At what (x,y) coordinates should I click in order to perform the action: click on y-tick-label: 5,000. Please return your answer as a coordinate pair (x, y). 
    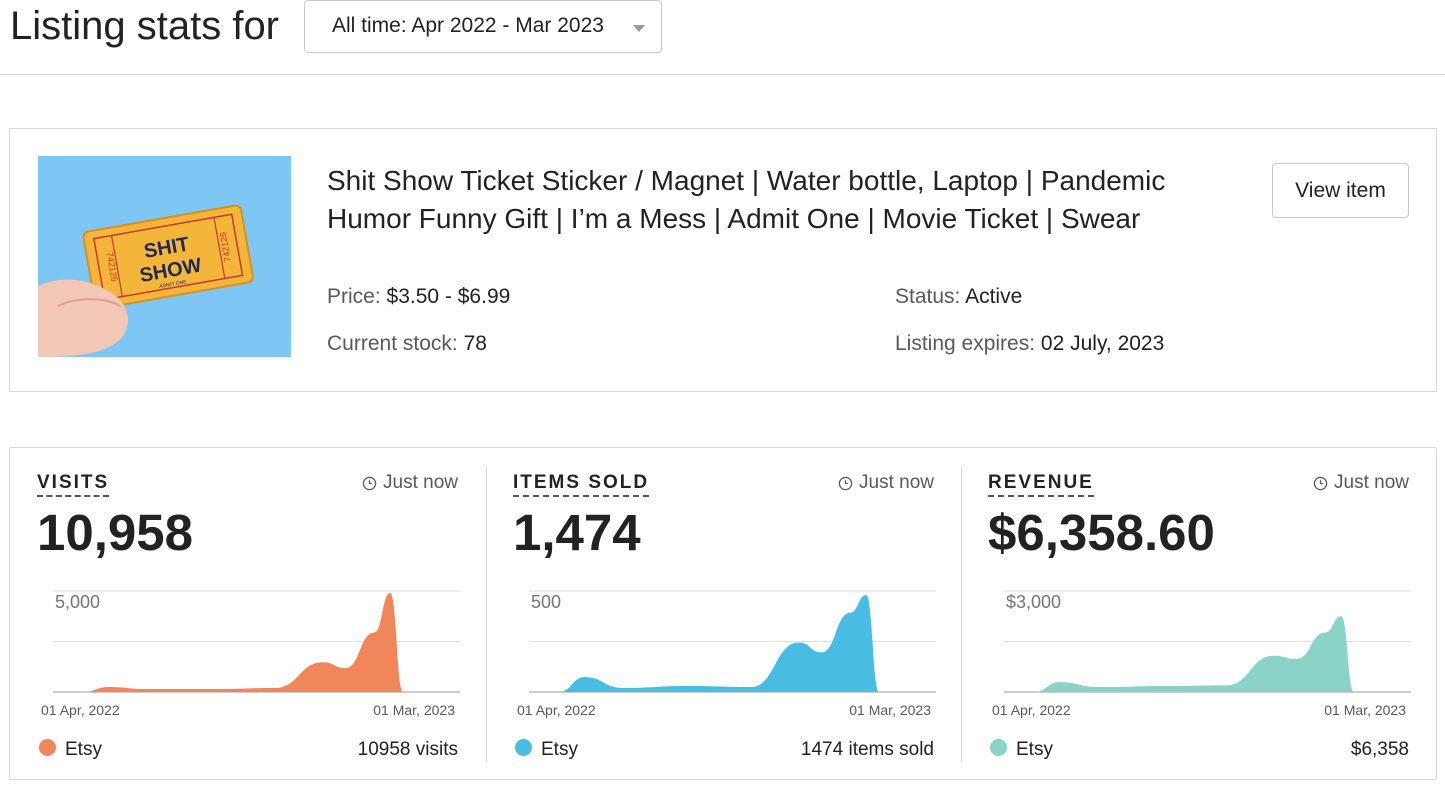
    Looking at the image, I should click on (77, 602).